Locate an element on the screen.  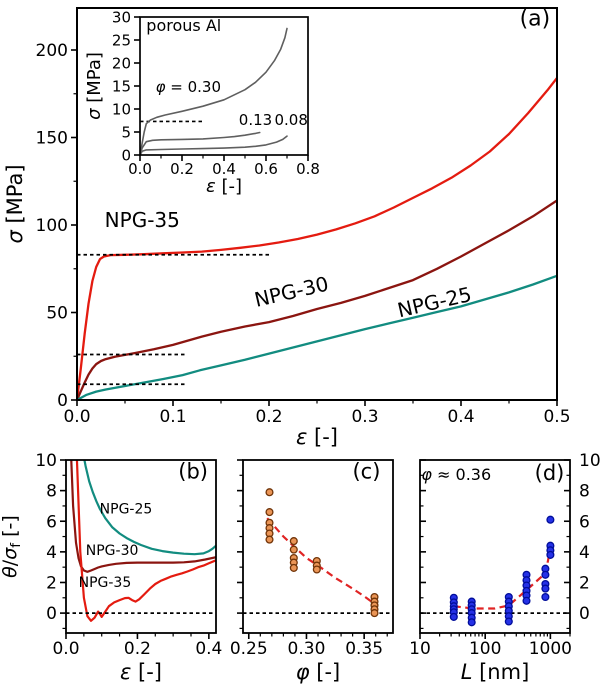
annotation-(c): (c) is located at coordinates (366, 471).